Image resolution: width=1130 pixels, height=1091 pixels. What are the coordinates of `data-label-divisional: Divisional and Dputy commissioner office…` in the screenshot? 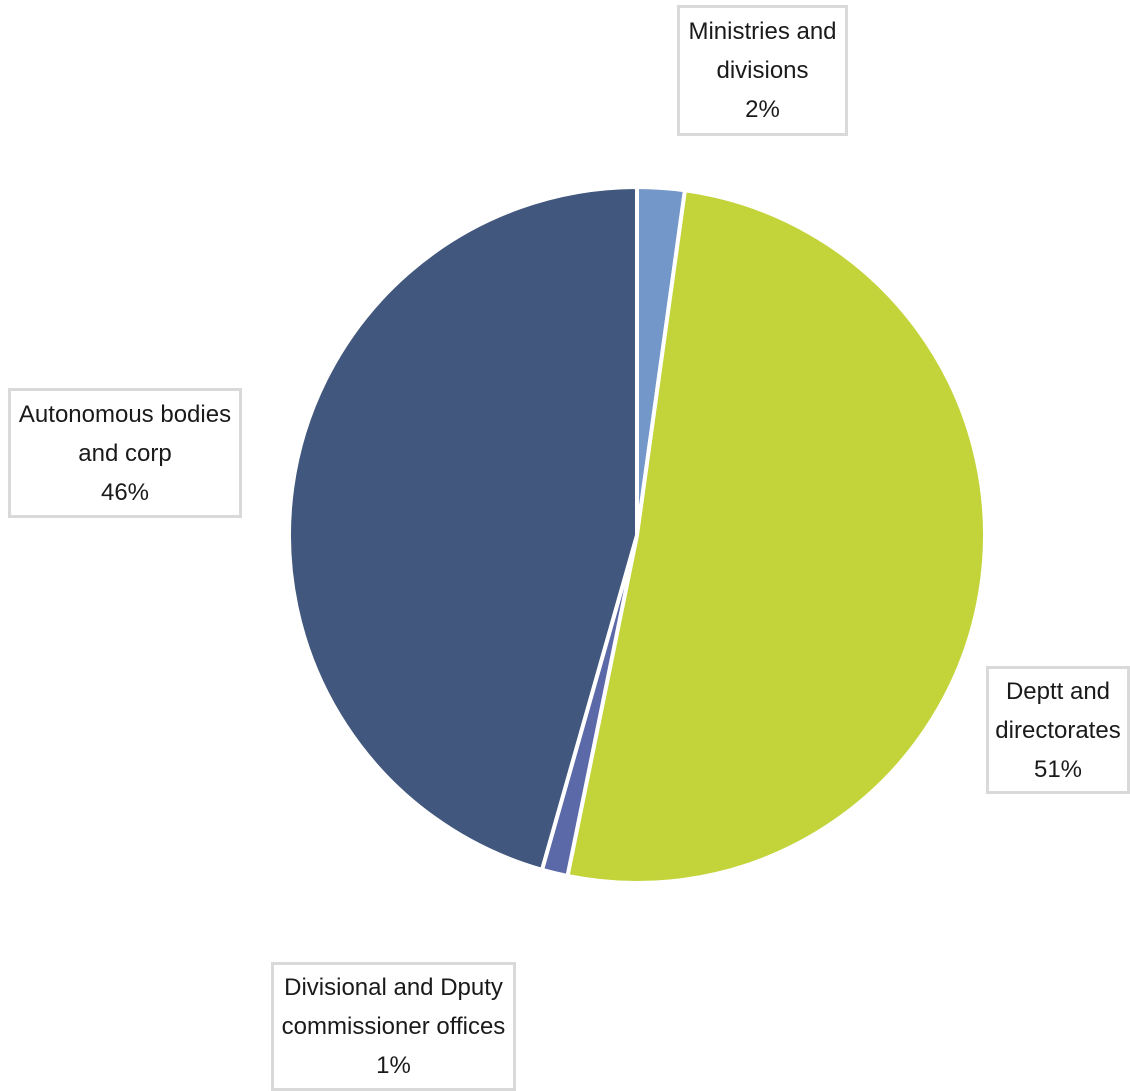 It's located at (393, 1026).